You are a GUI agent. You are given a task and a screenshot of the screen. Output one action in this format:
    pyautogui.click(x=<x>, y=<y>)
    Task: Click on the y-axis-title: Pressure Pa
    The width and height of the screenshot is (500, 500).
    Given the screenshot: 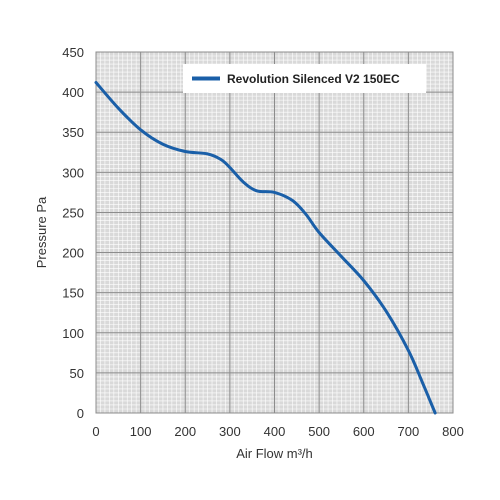 What is the action you would take?
    pyautogui.click(x=41, y=232)
    